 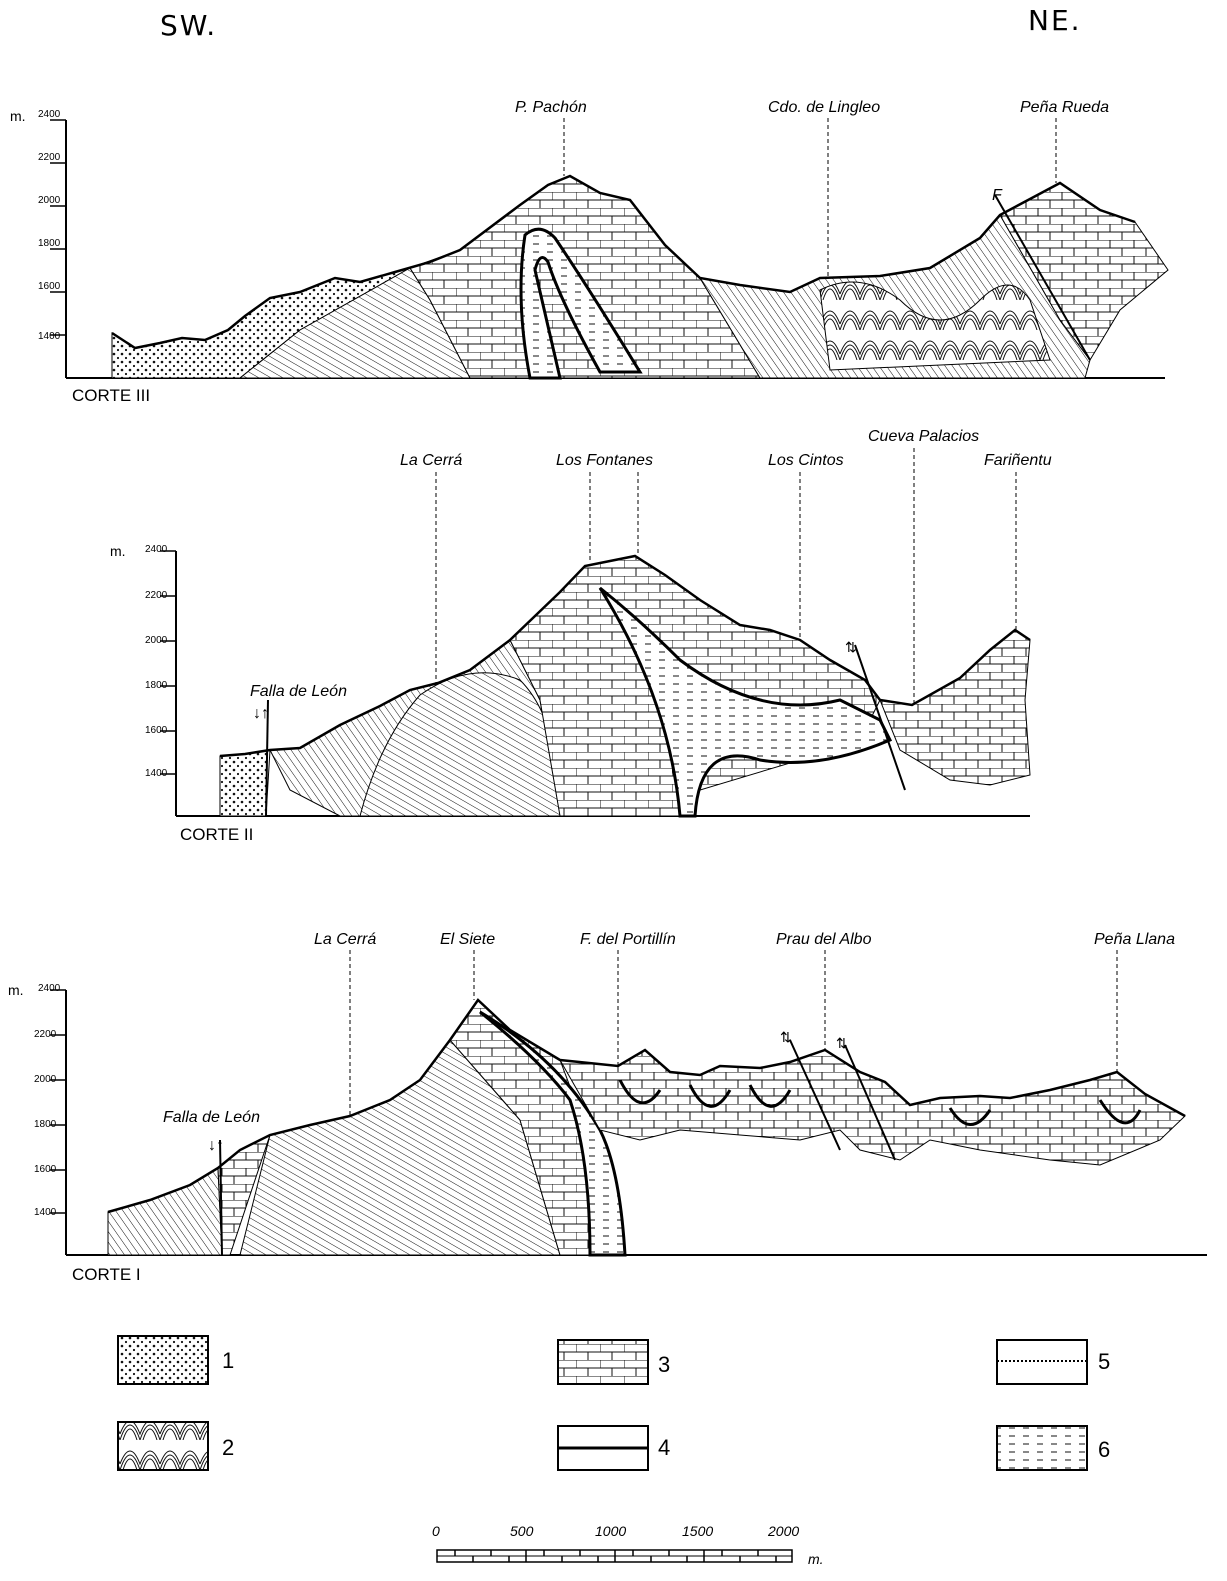 I want to click on legend-number: 3, so click(x=664, y=1364).